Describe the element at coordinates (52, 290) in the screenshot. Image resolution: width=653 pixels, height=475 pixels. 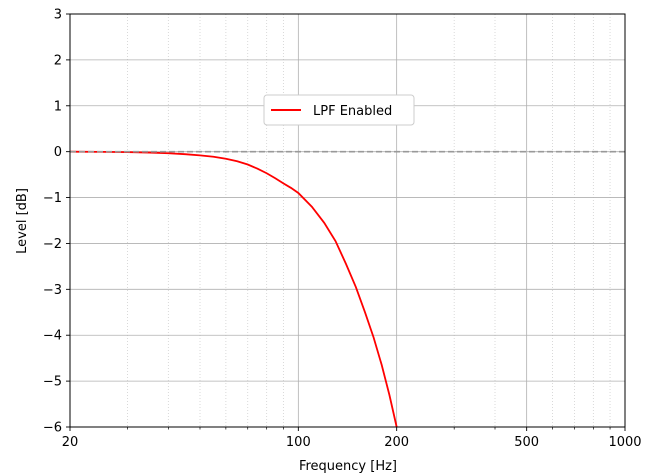
I see `y-tick-label: −3` at that location.